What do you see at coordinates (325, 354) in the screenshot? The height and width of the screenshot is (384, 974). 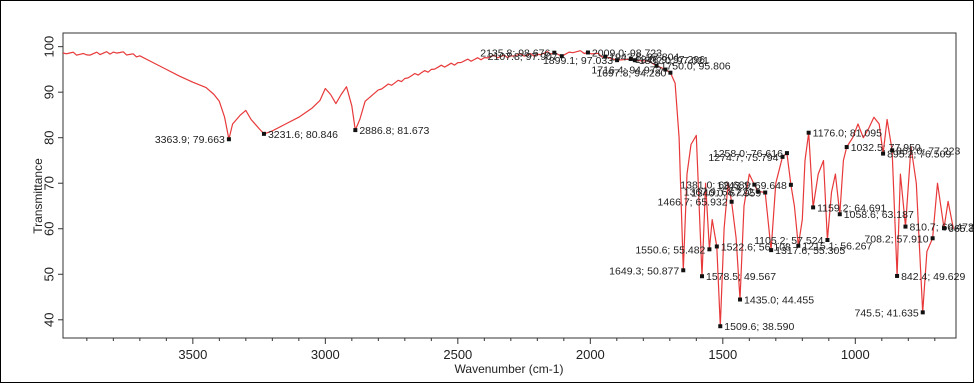 I see `x-tick-label: 3000` at bounding box center [325, 354].